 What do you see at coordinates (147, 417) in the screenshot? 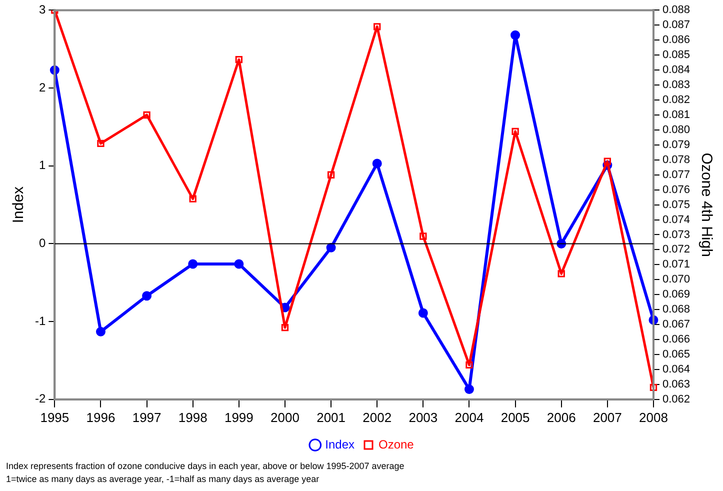
I see `x-tick-label: 1997` at bounding box center [147, 417].